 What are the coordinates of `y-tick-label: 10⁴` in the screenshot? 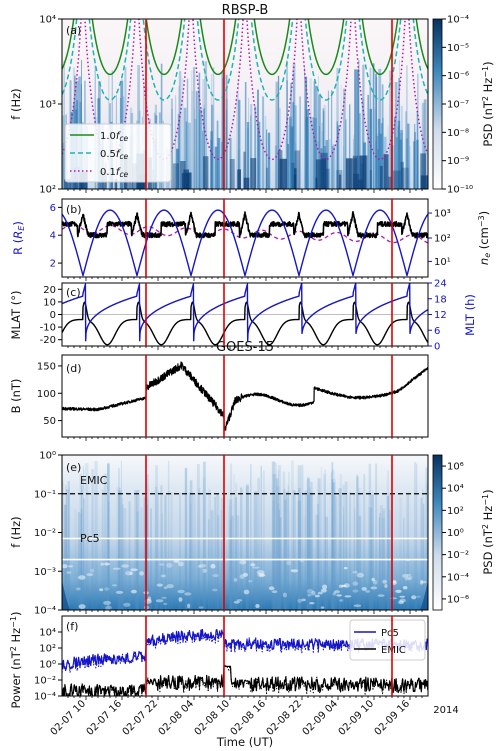 It's located at (47, 633).